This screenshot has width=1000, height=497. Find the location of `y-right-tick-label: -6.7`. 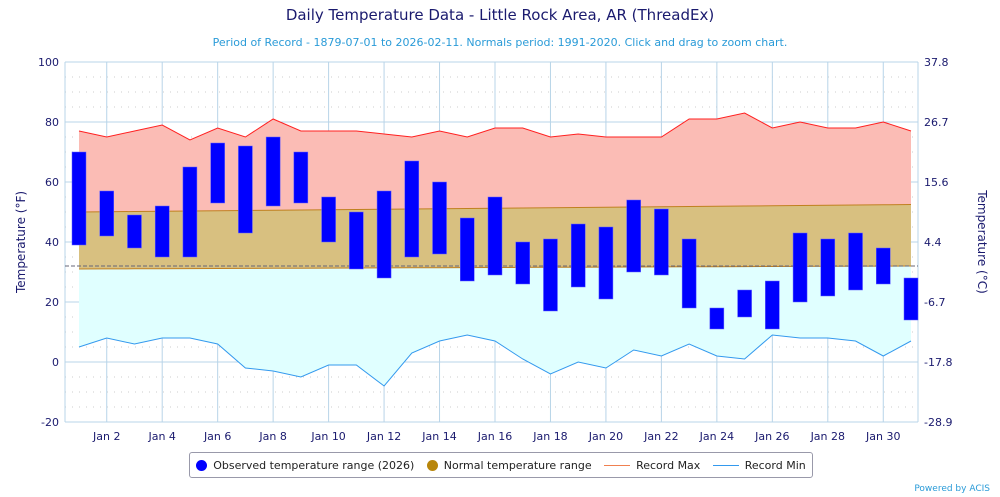

y-right-tick-label: -6.7 is located at coordinates (934, 302).